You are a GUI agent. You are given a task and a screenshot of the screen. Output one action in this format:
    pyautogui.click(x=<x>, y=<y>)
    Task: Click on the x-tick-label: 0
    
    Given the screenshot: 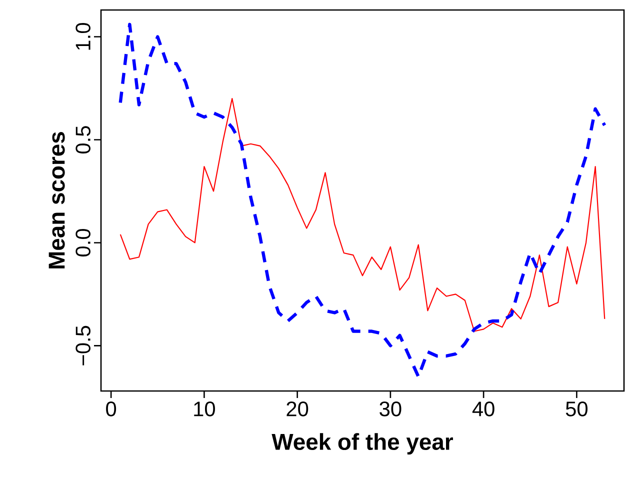 What is the action you would take?
    pyautogui.click(x=111, y=409)
    